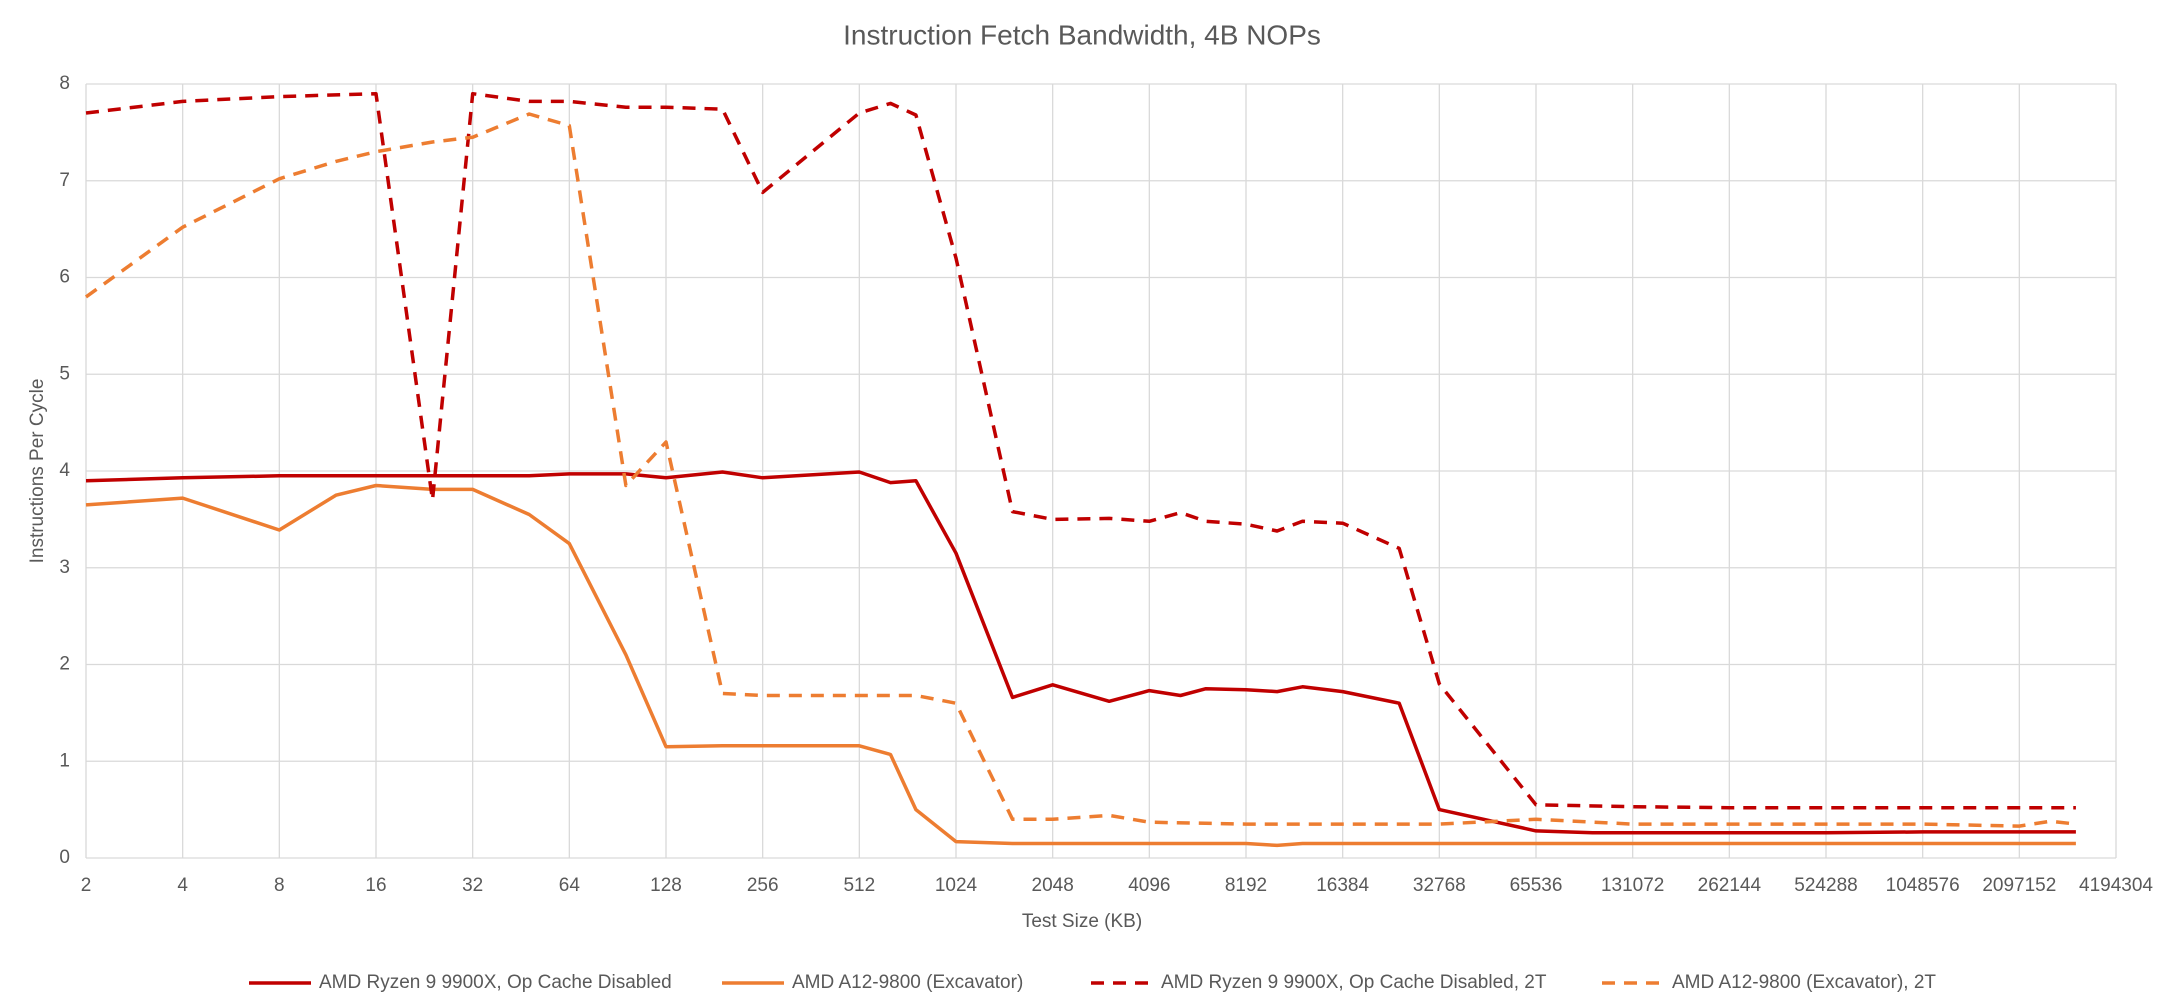  I want to click on x-tick-label: 128, so click(666, 885).